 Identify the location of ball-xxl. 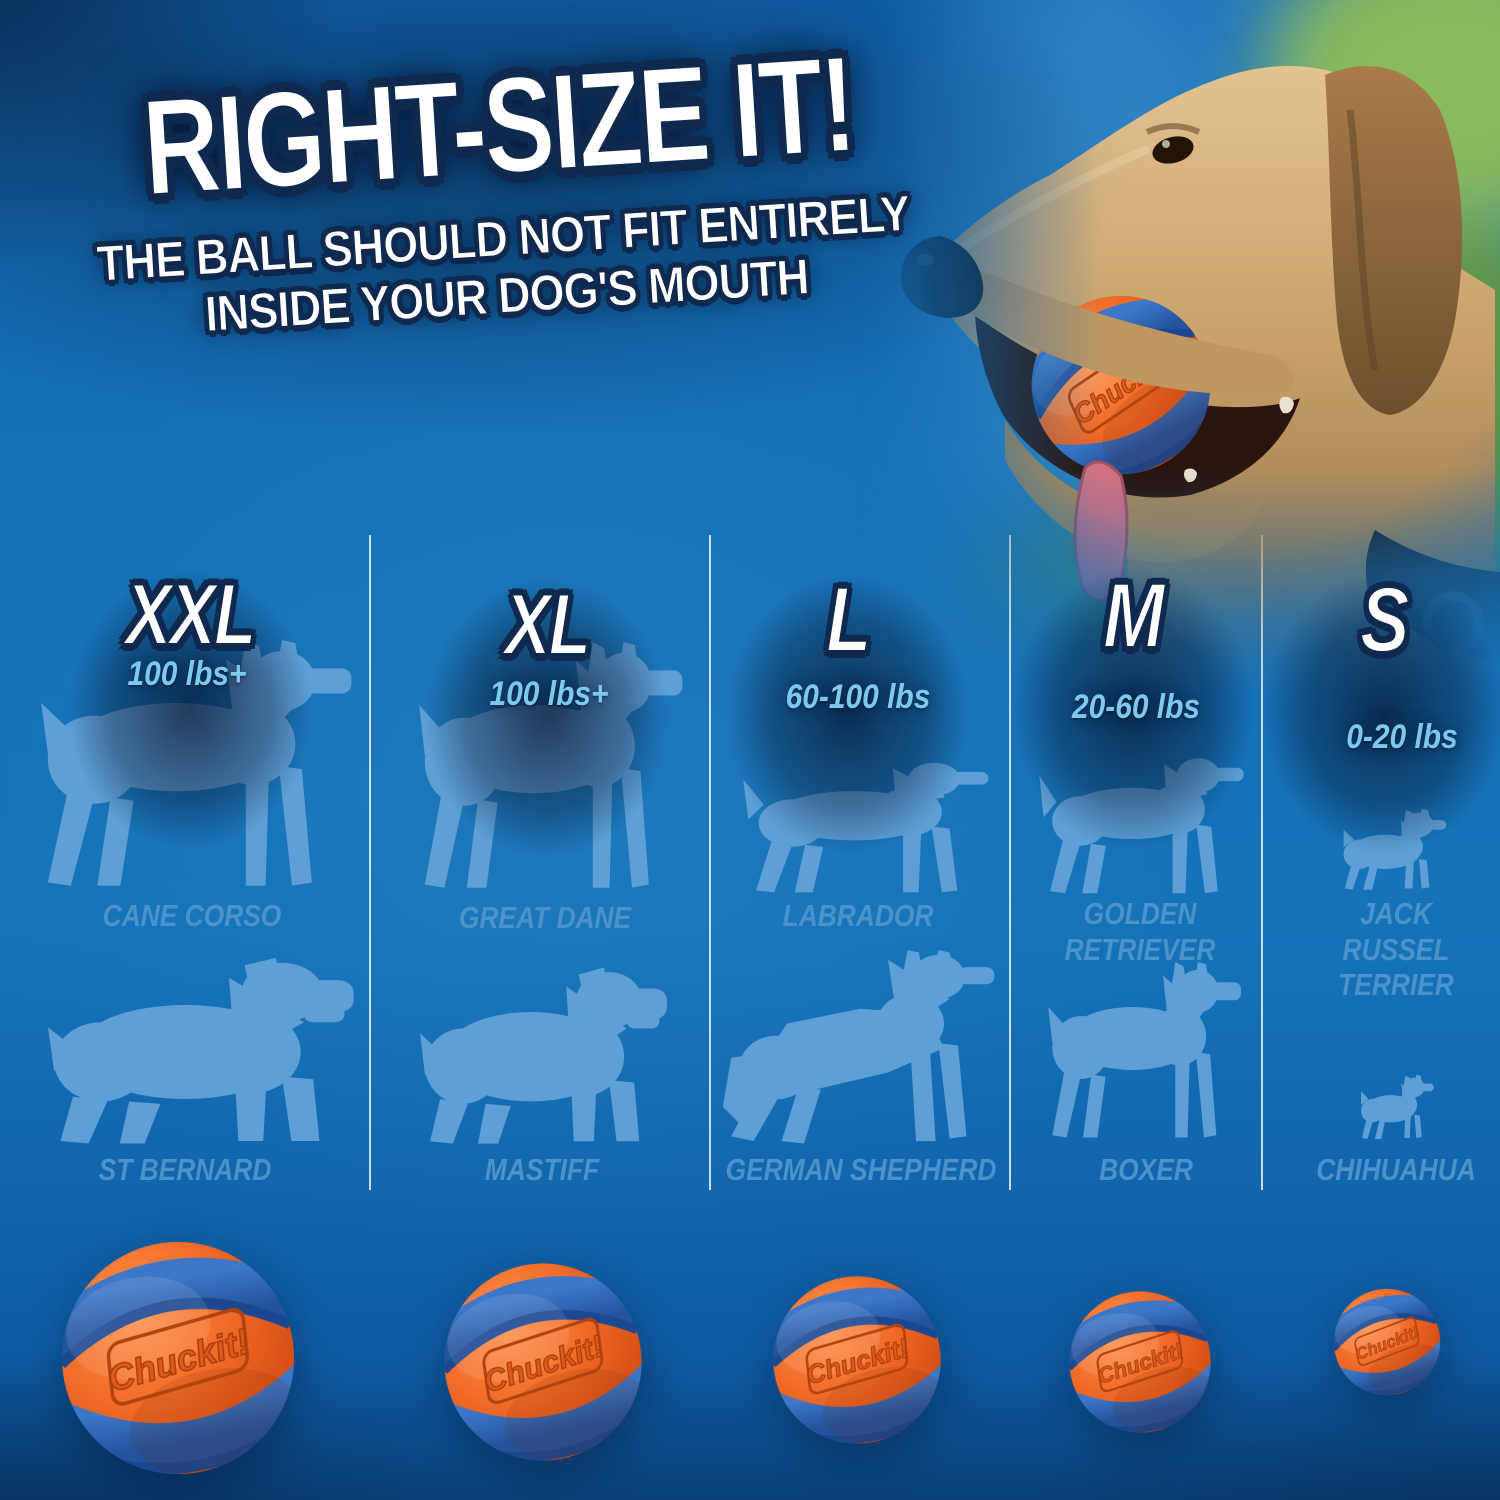
(178, 1352).